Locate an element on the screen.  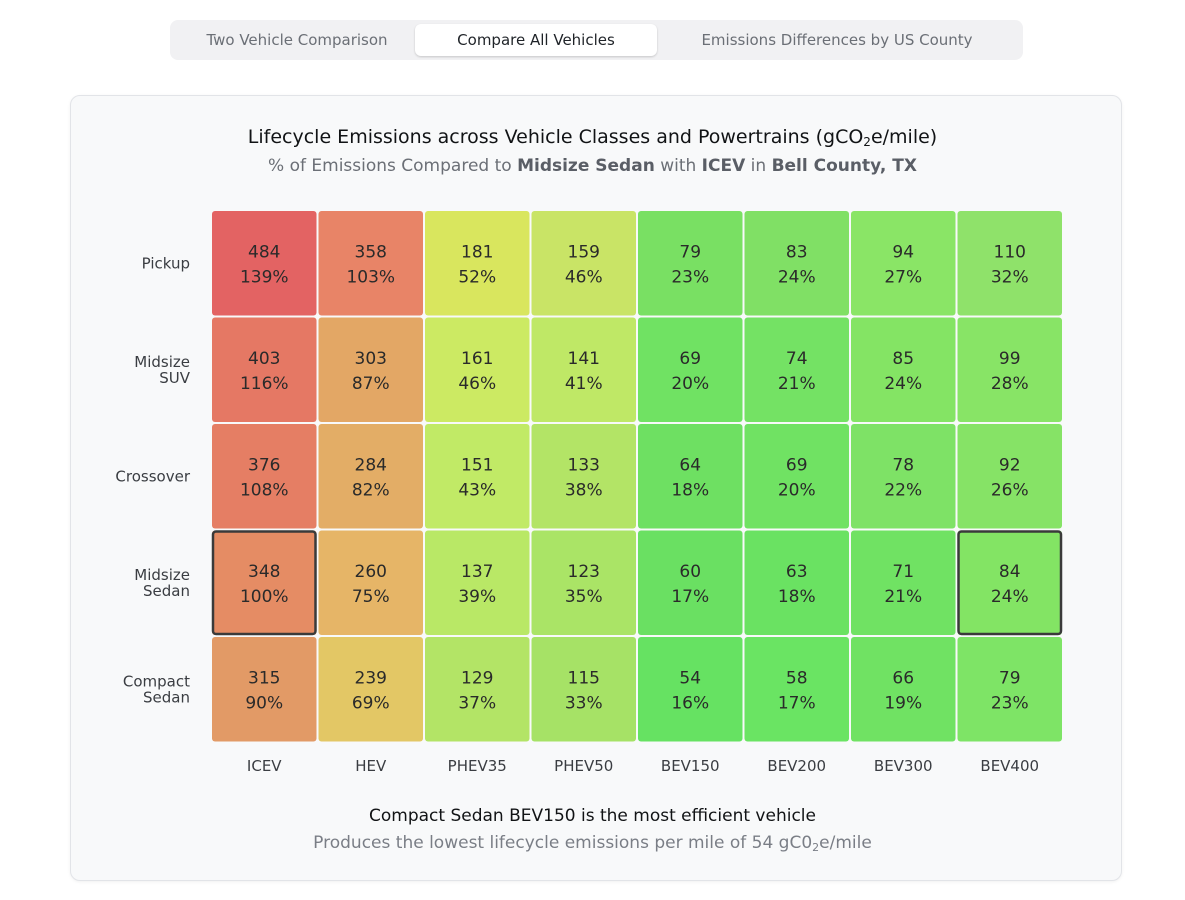
column-label: PHEV35 is located at coordinates (477, 766).